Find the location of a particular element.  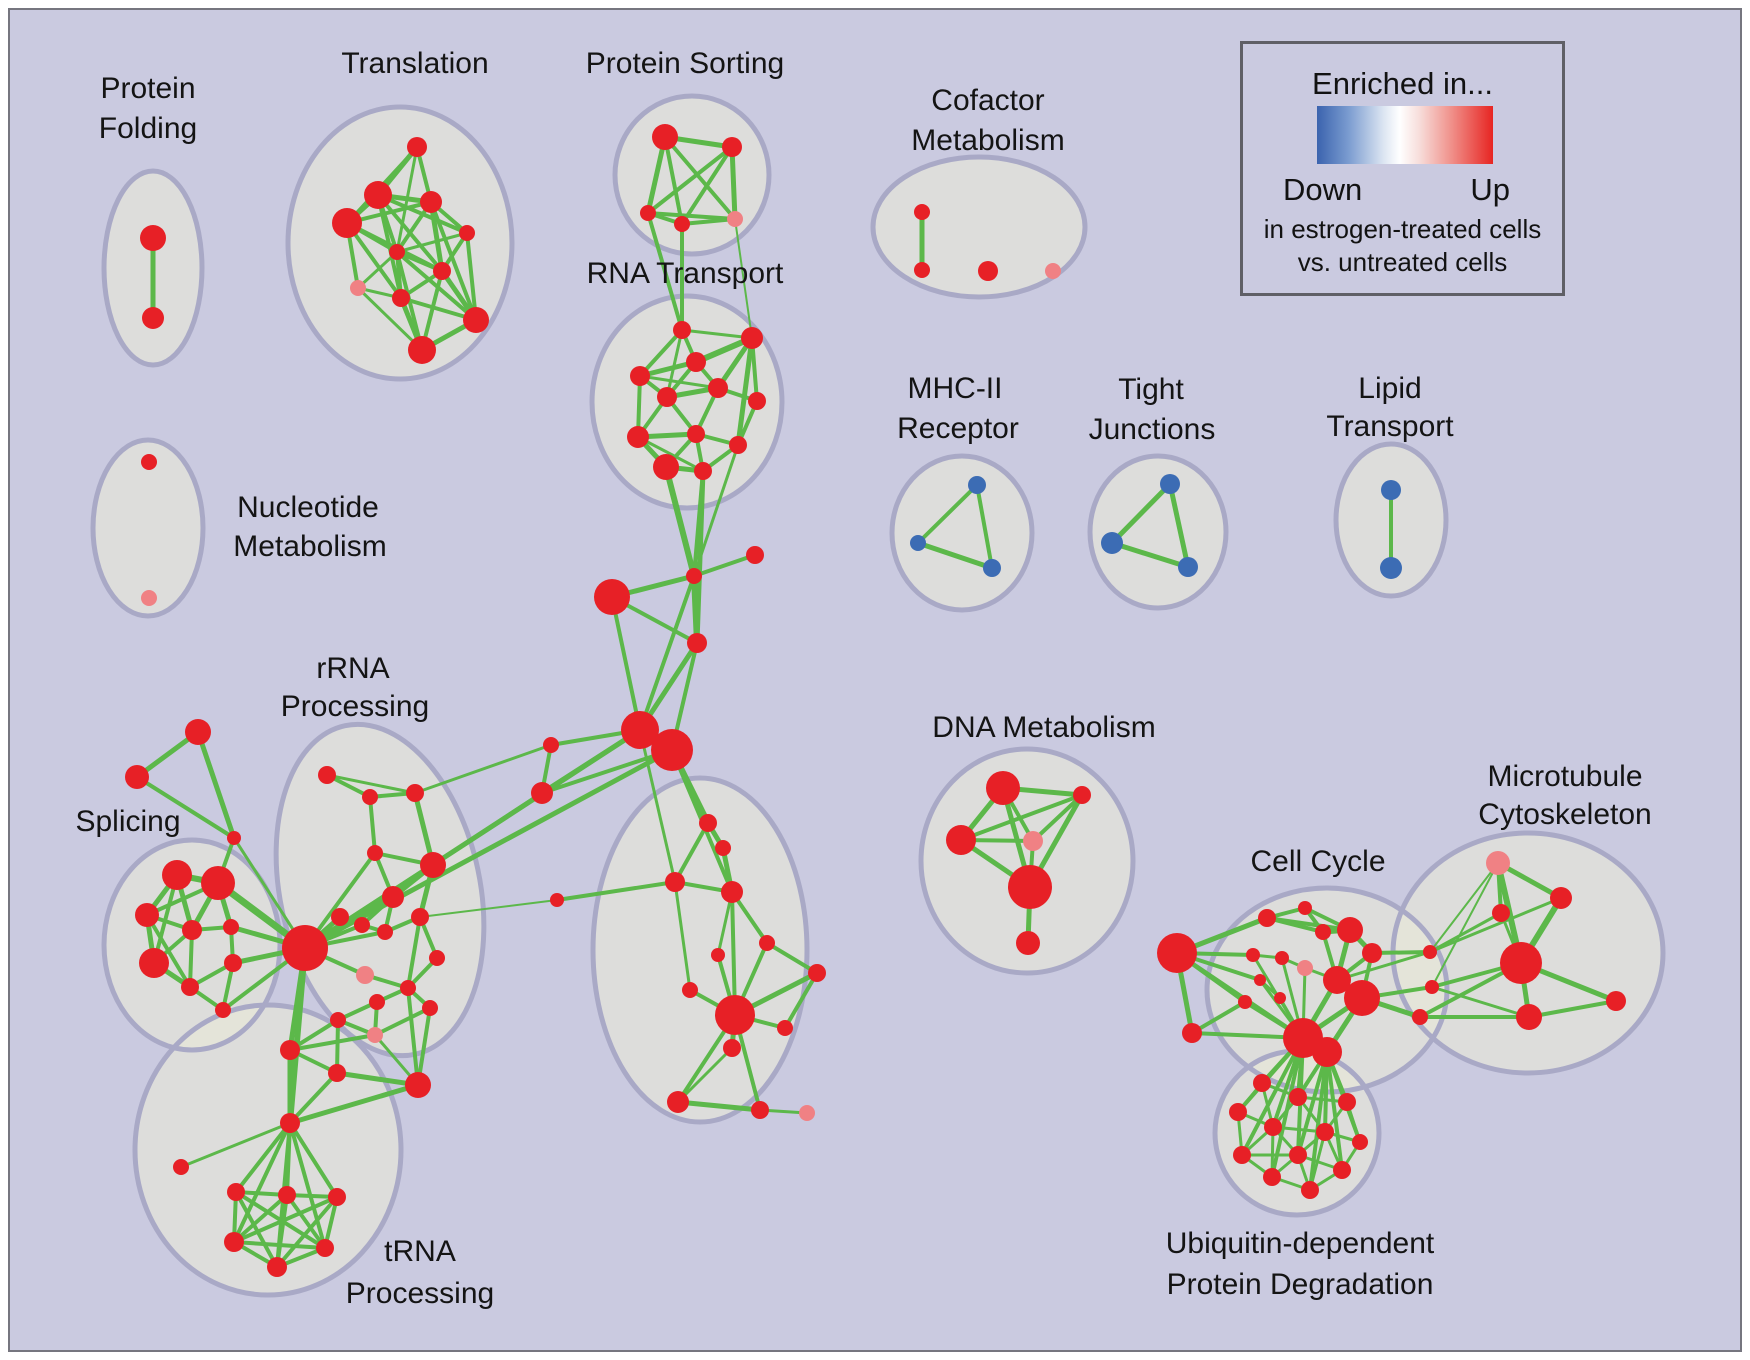

cluster-label: Protein is located at coordinates (147, 88).